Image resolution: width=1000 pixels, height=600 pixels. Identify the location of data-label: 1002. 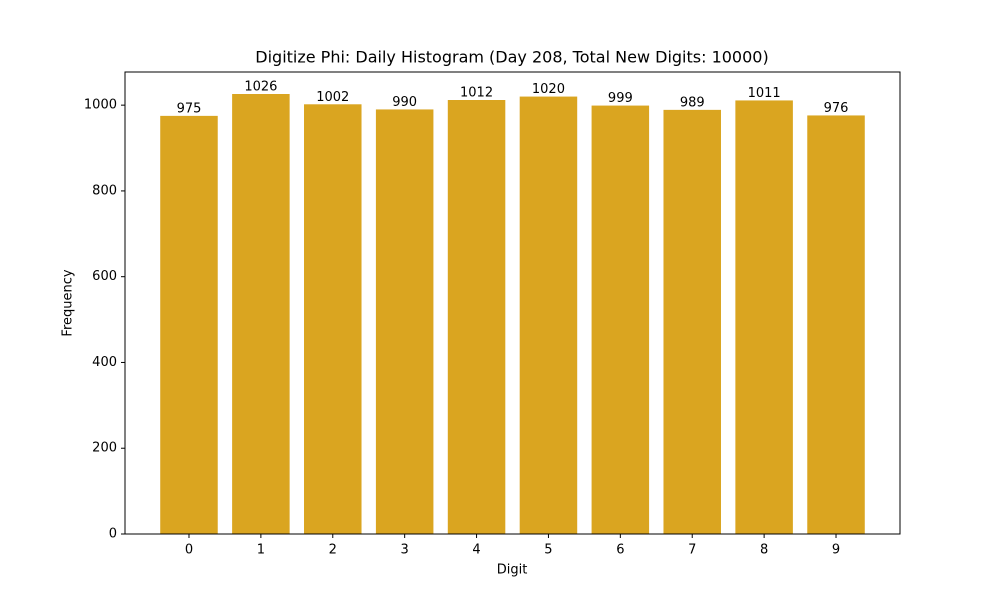
(332, 97).